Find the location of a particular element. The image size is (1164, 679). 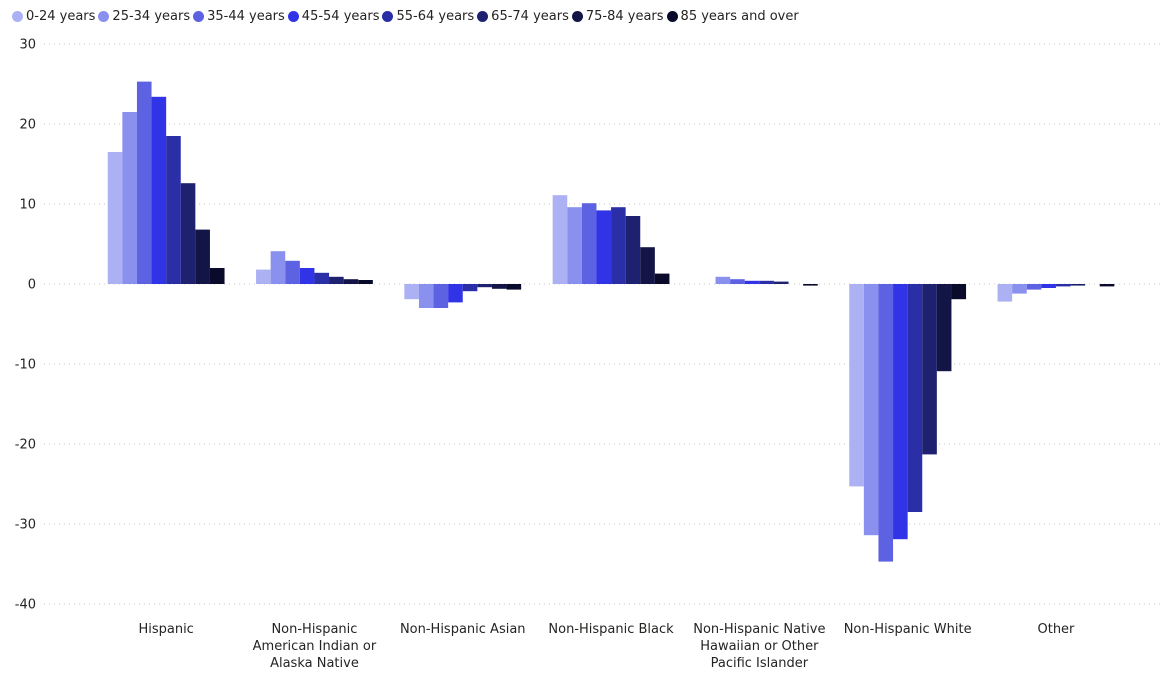

bar: 35-44 years / Hispanic: 25.3 is located at coordinates (144, 182).